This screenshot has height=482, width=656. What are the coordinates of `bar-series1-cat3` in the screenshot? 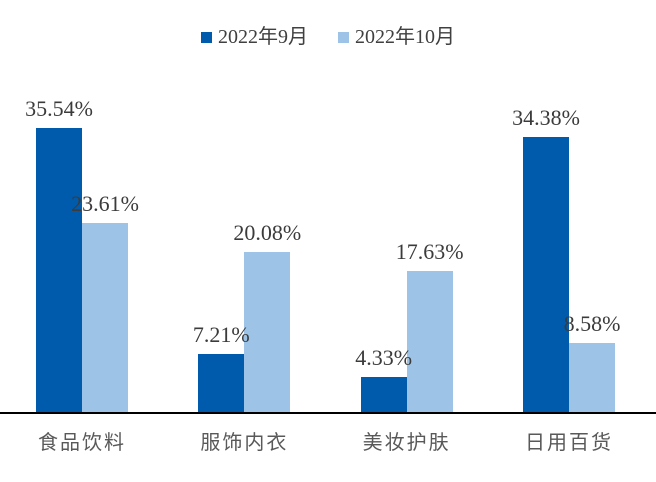 It's located at (592, 377).